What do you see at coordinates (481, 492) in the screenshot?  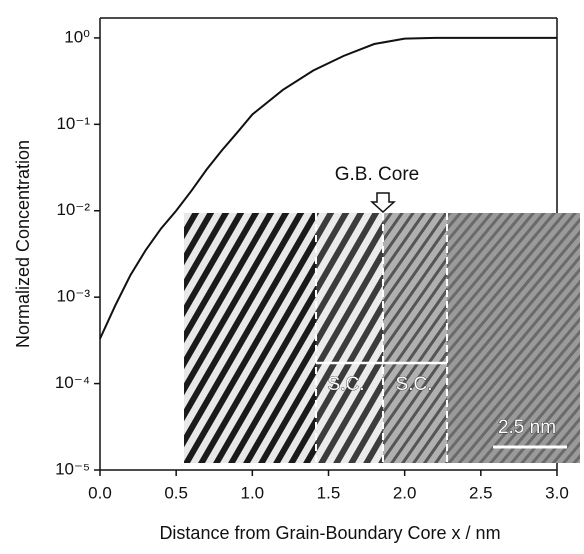 I see `x-tick-label: 2.5` at bounding box center [481, 492].